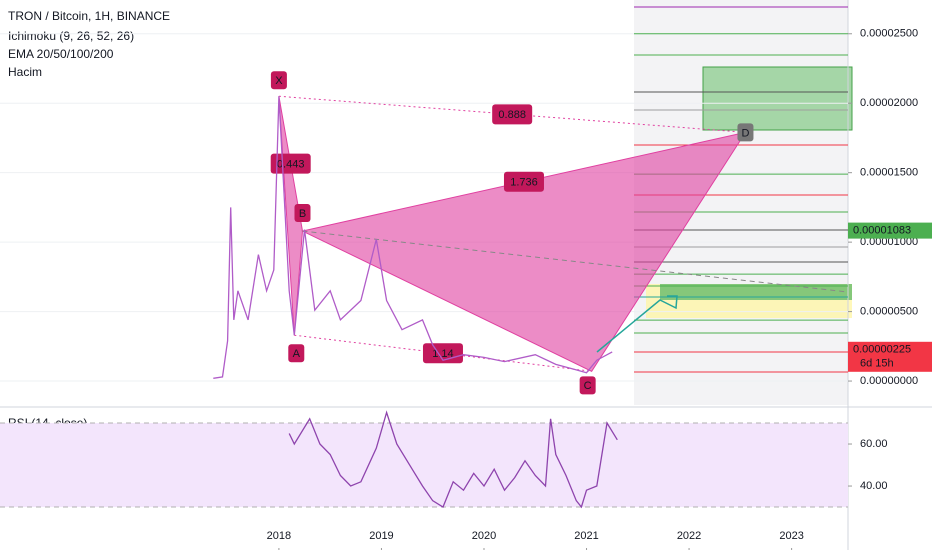 The height and width of the screenshot is (550, 932). I want to click on entry-target, so click(756, 292).